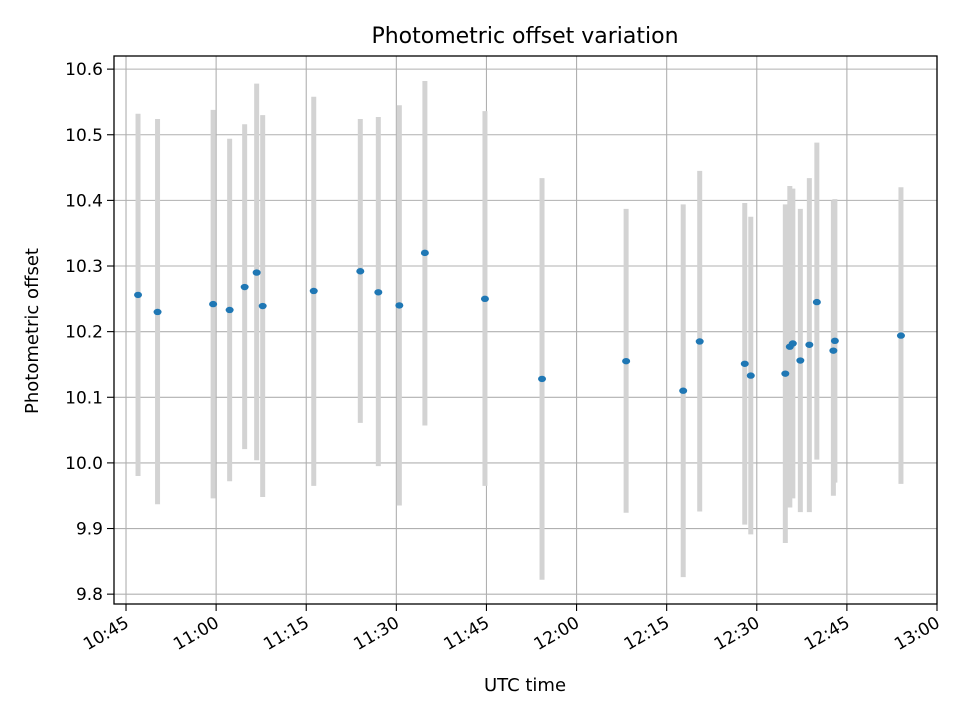 The image size is (960, 720). Describe the element at coordinates (84, 267) in the screenshot. I see `y-tick-label: 10.3` at that location.